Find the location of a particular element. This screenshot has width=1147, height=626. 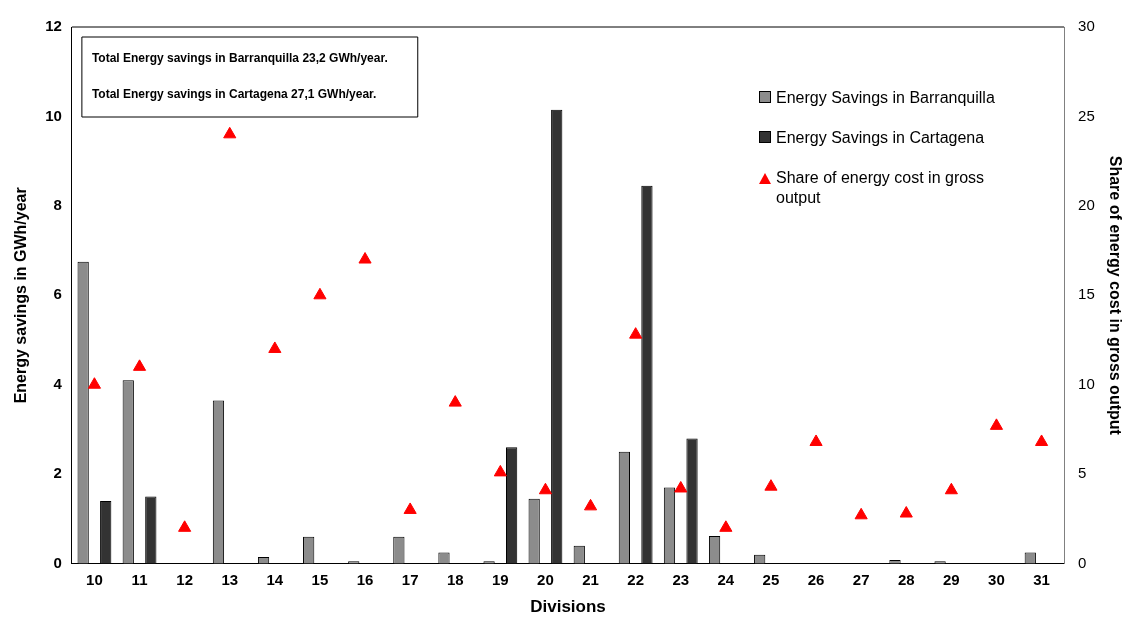

x-tick-label: 24 is located at coordinates (726, 579).